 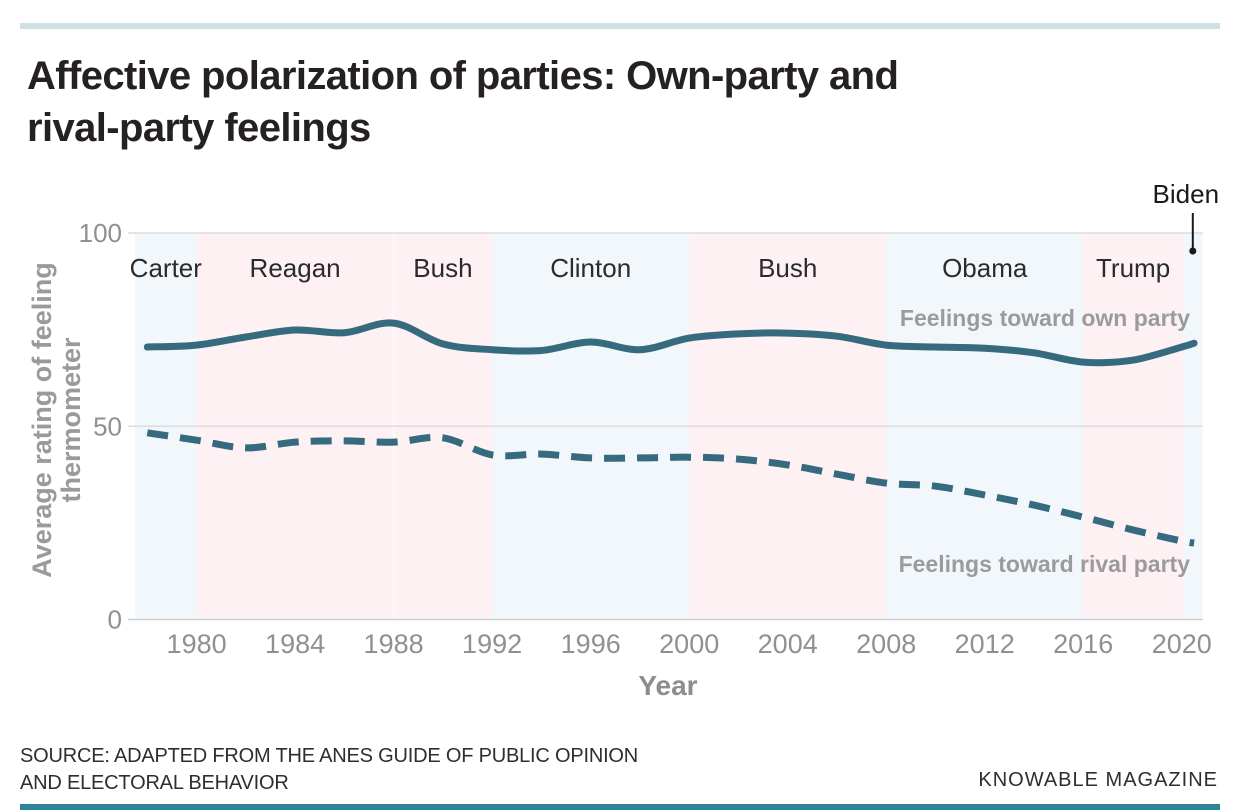 I want to click on x-tick-label: 1980, so click(x=197, y=644).